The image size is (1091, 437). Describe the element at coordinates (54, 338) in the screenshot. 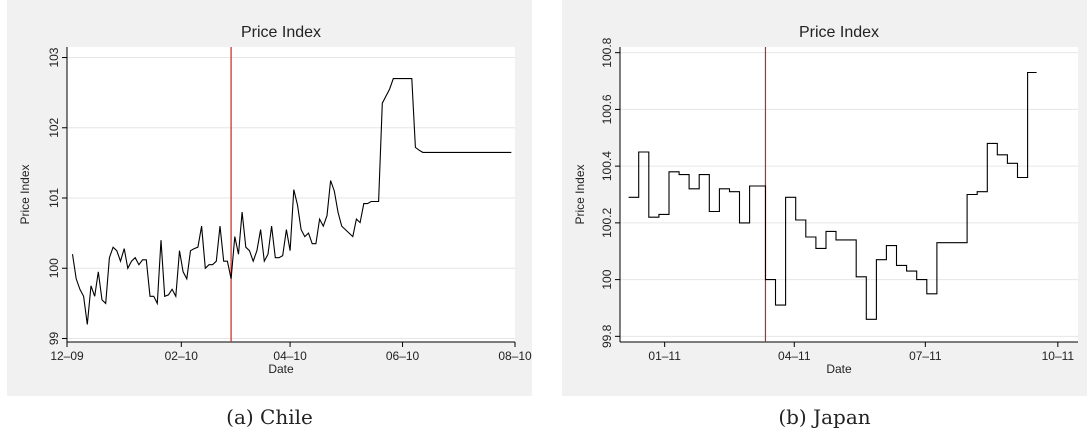

I see `y-tick-label: 99` at that location.